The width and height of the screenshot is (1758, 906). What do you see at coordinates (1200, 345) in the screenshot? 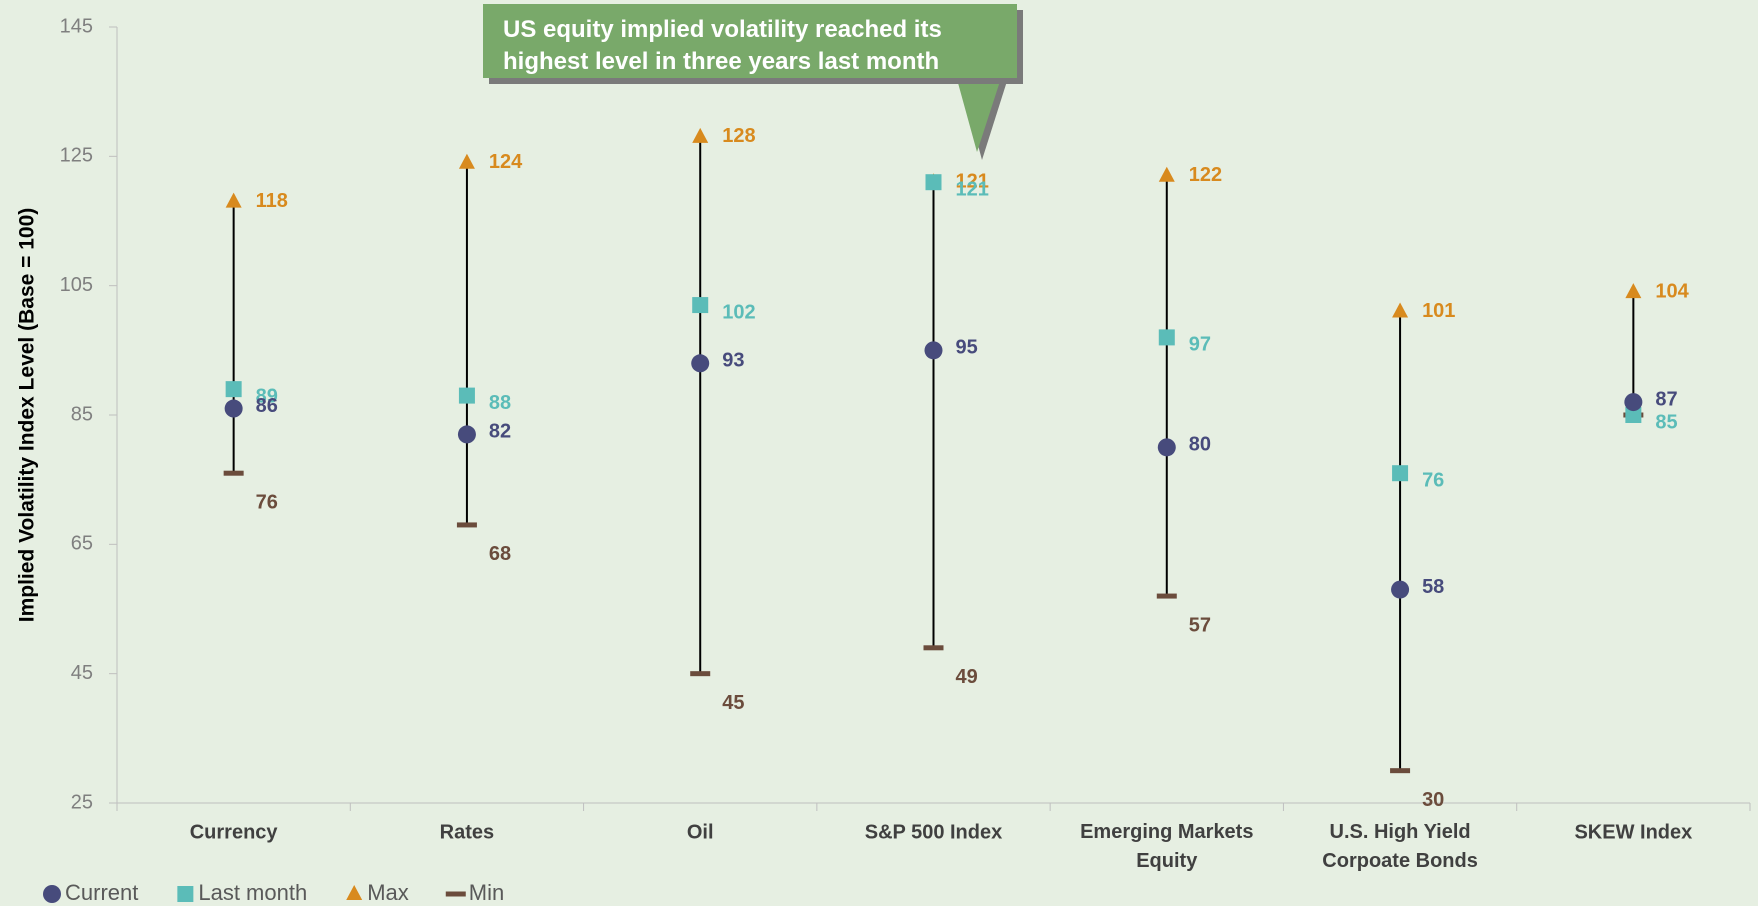
I see `data-label: 97` at bounding box center [1200, 345].